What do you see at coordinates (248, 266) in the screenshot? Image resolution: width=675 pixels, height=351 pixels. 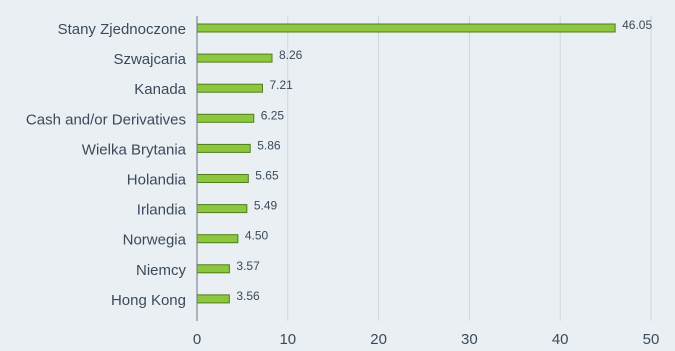 I see `data-label: 3.57` at bounding box center [248, 266].